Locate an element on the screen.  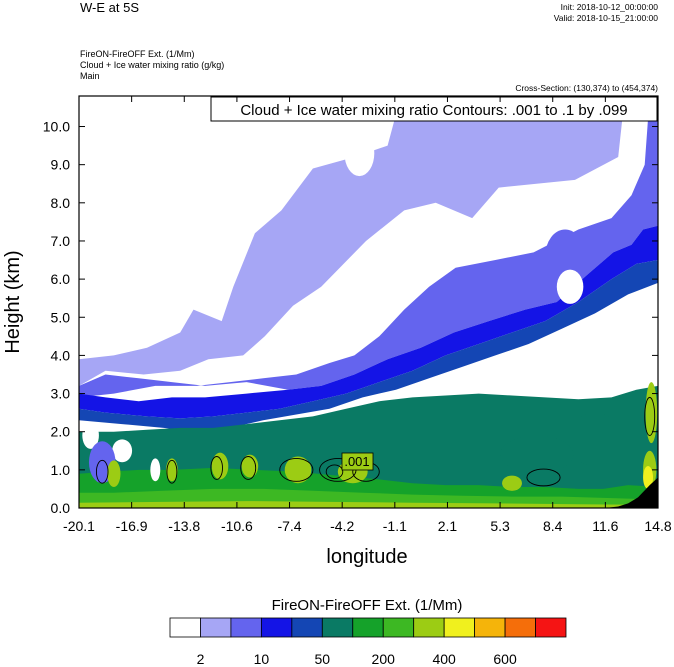
y-tick-label: 0.0 is located at coordinates (61, 508).